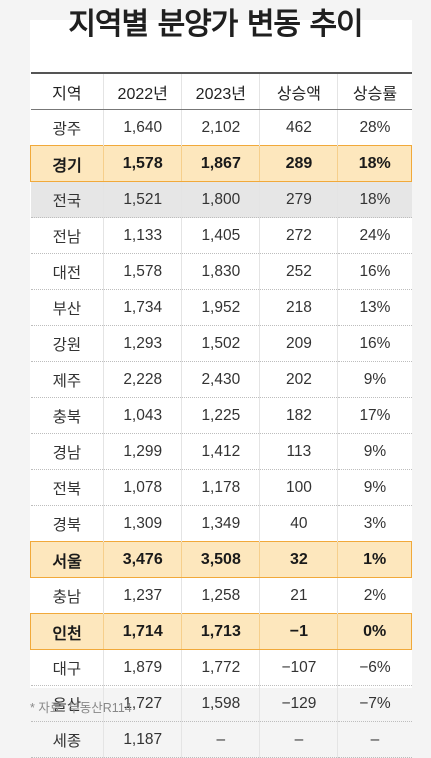 This screenshot has width=431, height=758. I want to click on table-row: 전남 1,133 1,405 272 24%, so click(221, 235).